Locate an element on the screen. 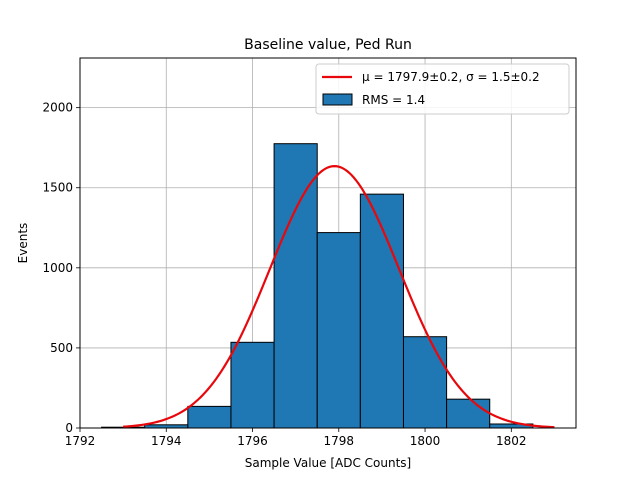 The image size is (640, 480). legend-hist-label: RMS = 1.4 is located at coordinates (393, 100).